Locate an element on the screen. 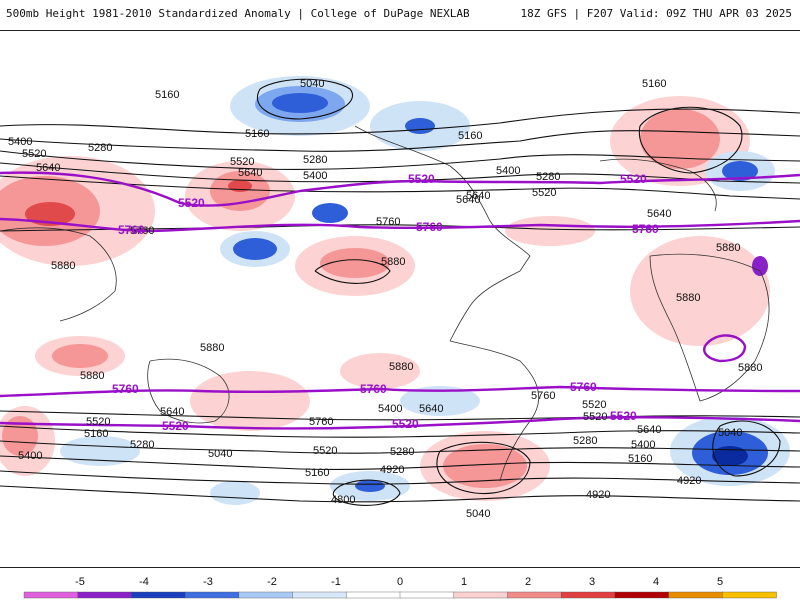 The image size is (800, 600). height-label: 5040 is located at coordinates (220, 454).